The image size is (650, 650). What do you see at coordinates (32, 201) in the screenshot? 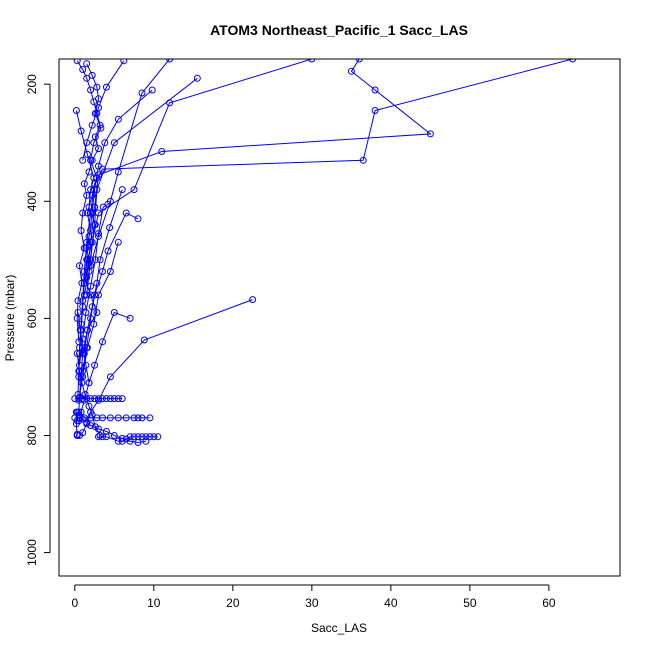
I see `y-tick-label: 400` at bounding box center [32, 201].